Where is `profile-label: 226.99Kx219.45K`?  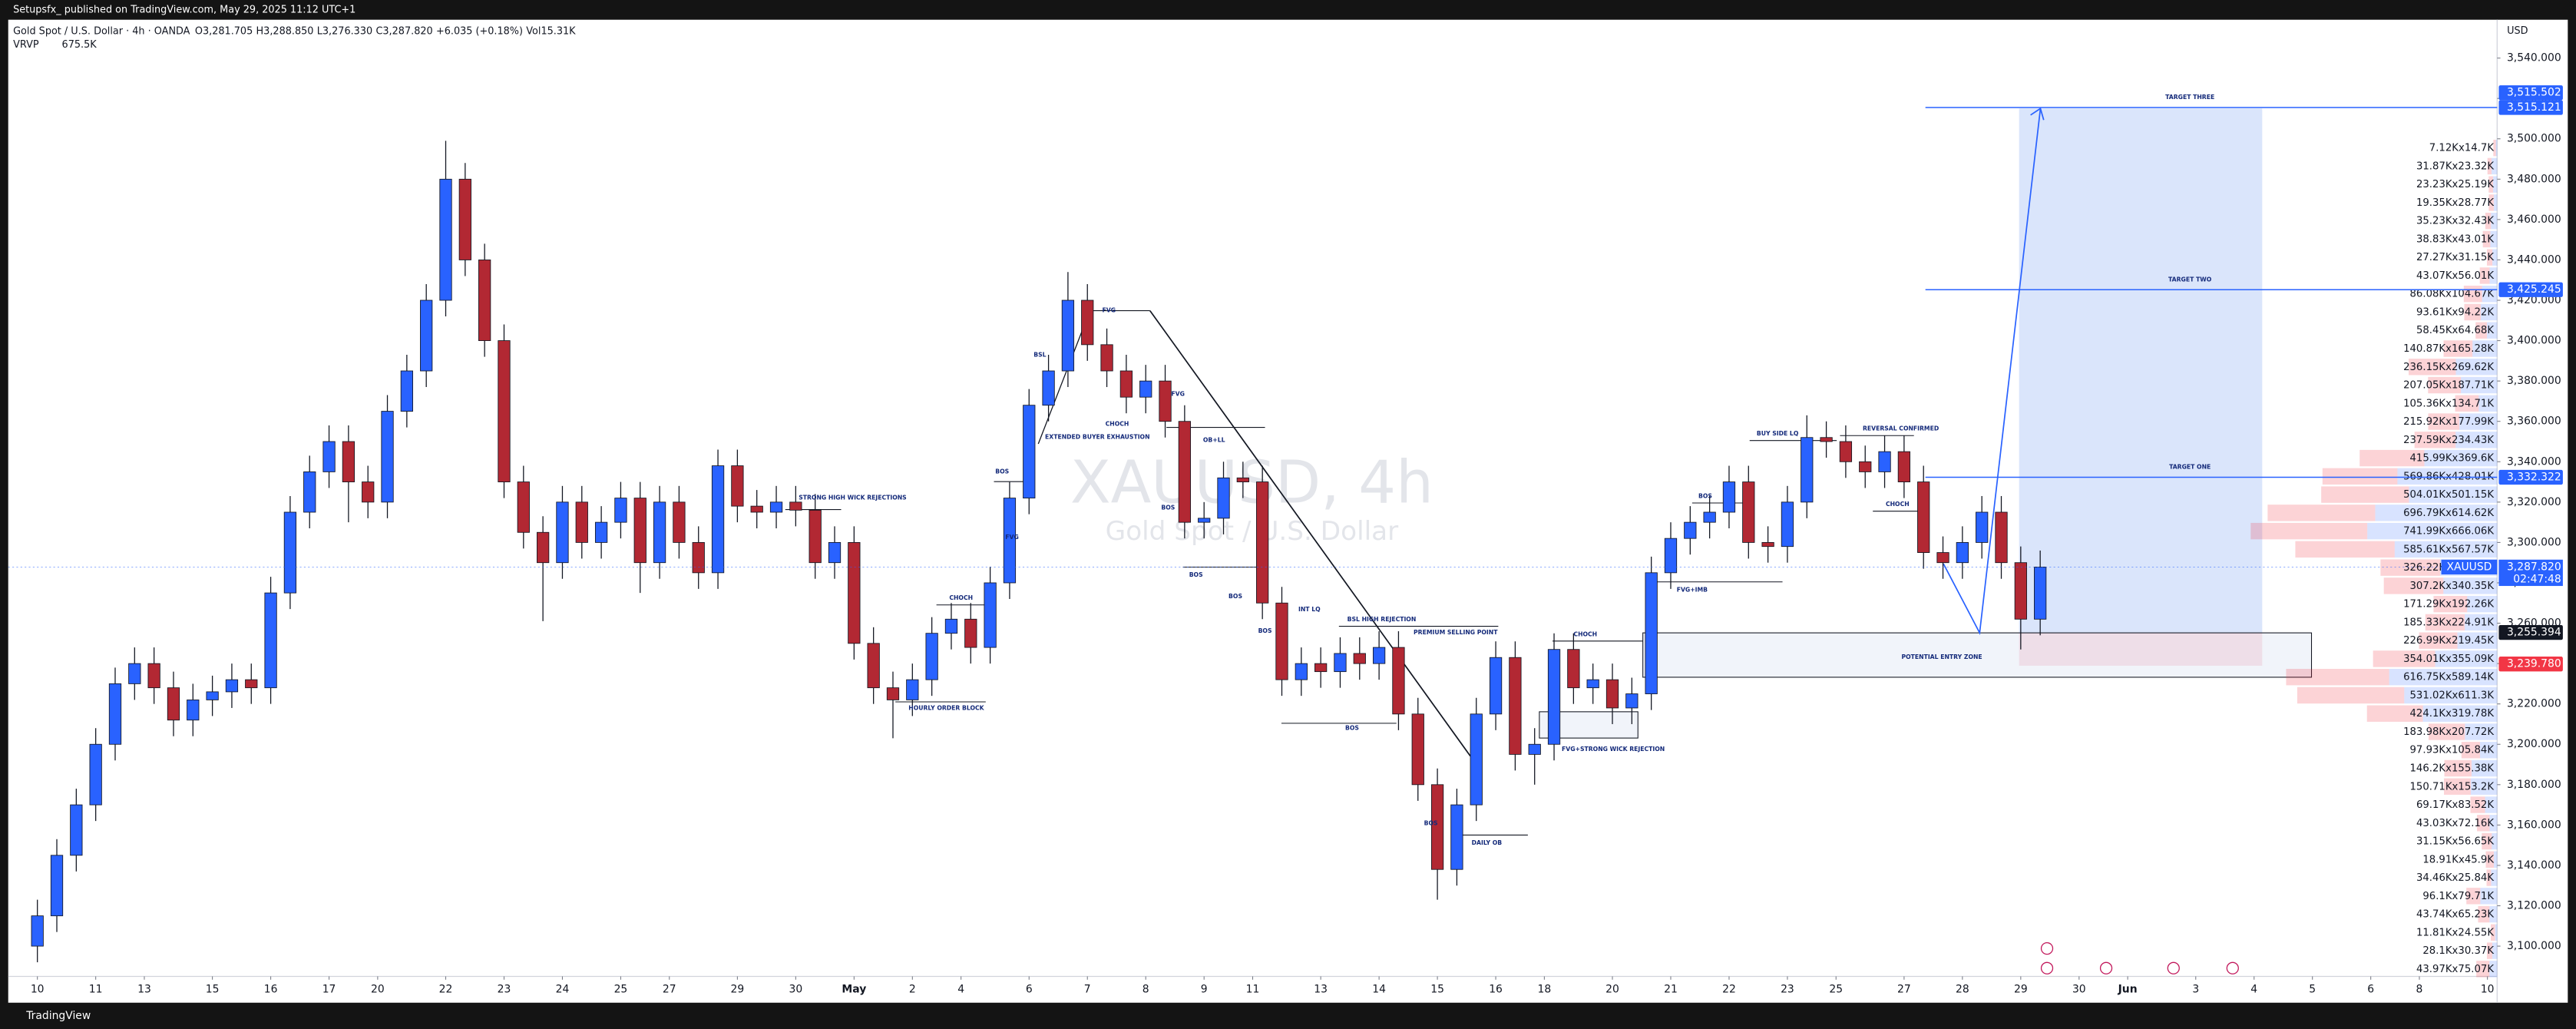 profile-label: 226.99Kx219.45K is located at coordinates (2448, 641).